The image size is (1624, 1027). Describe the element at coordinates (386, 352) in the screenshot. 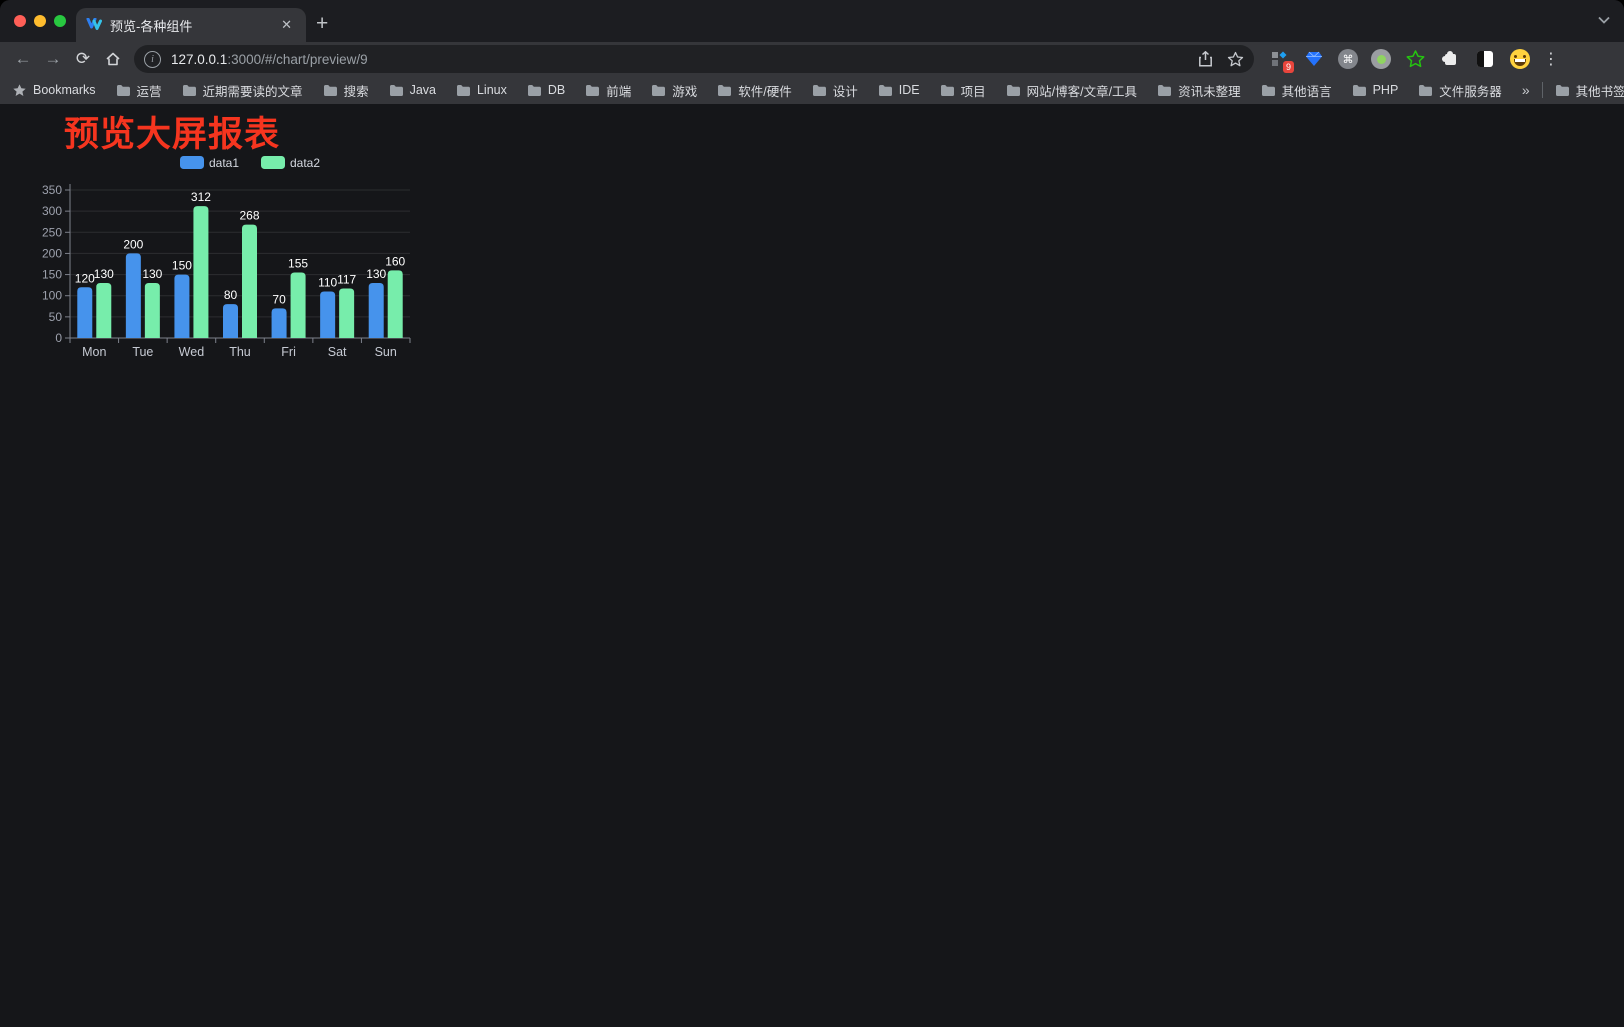

I see `svg-text: Sun` at that location.